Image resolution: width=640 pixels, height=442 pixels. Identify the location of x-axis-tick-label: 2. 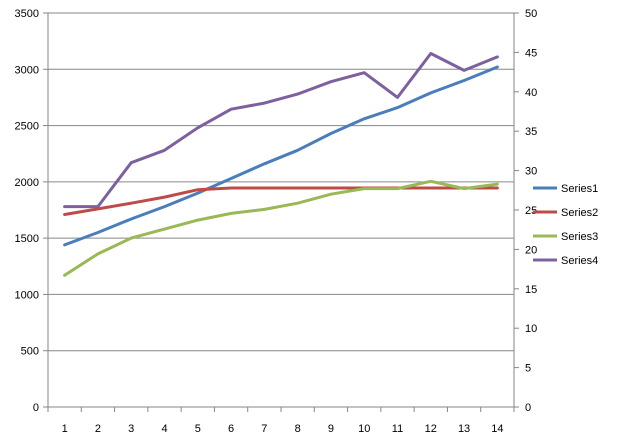
(98, 429).